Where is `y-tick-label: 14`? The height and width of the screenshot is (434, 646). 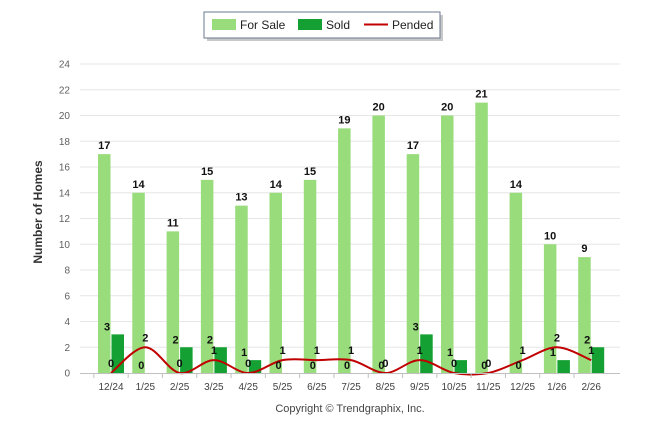
y-tick-label: 14 is located at coordinates (65, 193).